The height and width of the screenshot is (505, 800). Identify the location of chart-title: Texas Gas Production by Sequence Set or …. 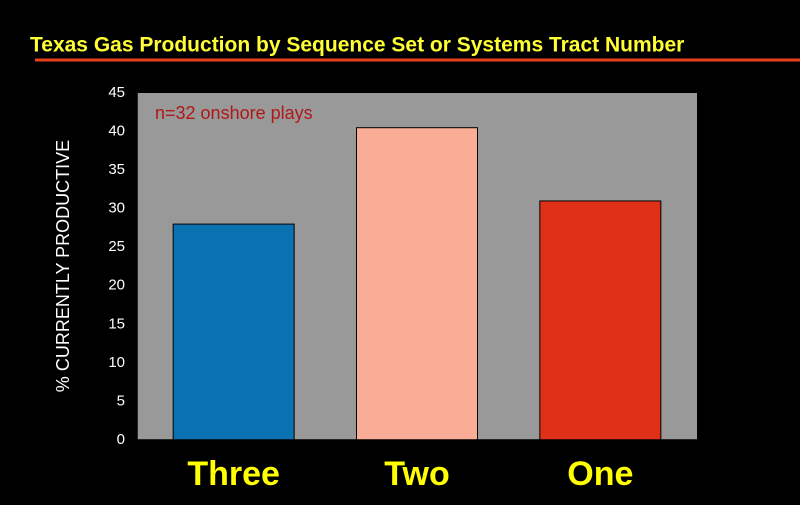
(357, 45).